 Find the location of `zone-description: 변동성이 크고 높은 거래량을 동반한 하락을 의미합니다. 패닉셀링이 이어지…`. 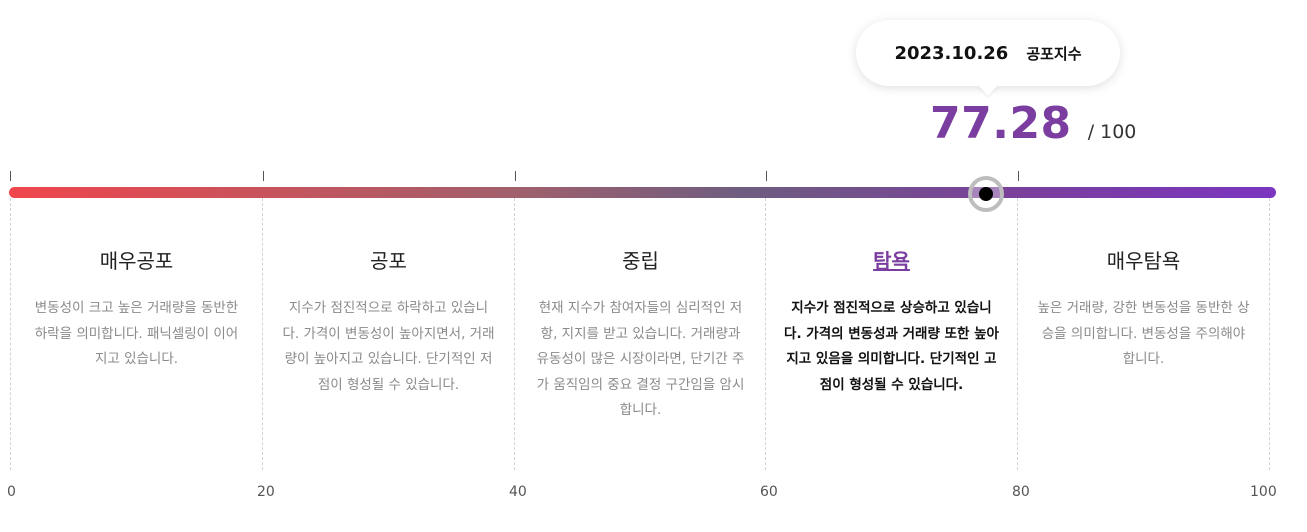

zone-description: 변동성이 크고 높은 거래량을 동반한 하락을 의미합니다. 패닉셀링이 이어지… is located at coordinates (136, 333).